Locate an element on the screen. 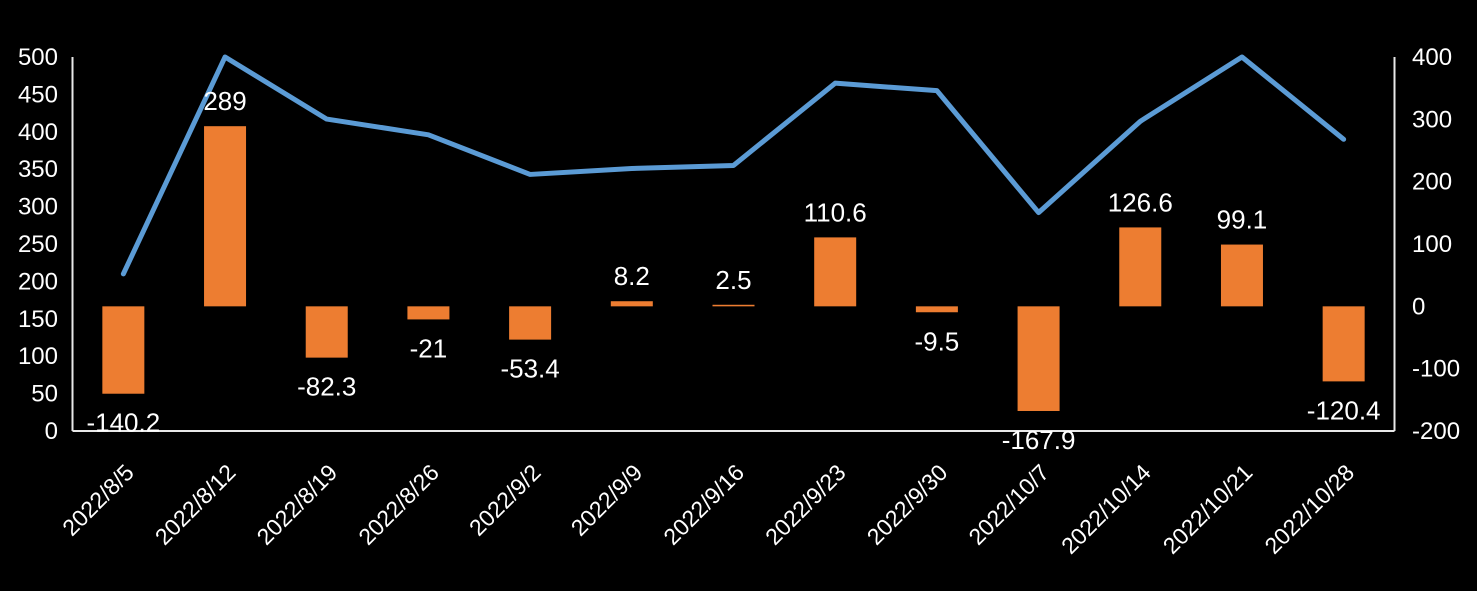  right-axis-tick-label: 300 is located at coordinates (1432, 119).